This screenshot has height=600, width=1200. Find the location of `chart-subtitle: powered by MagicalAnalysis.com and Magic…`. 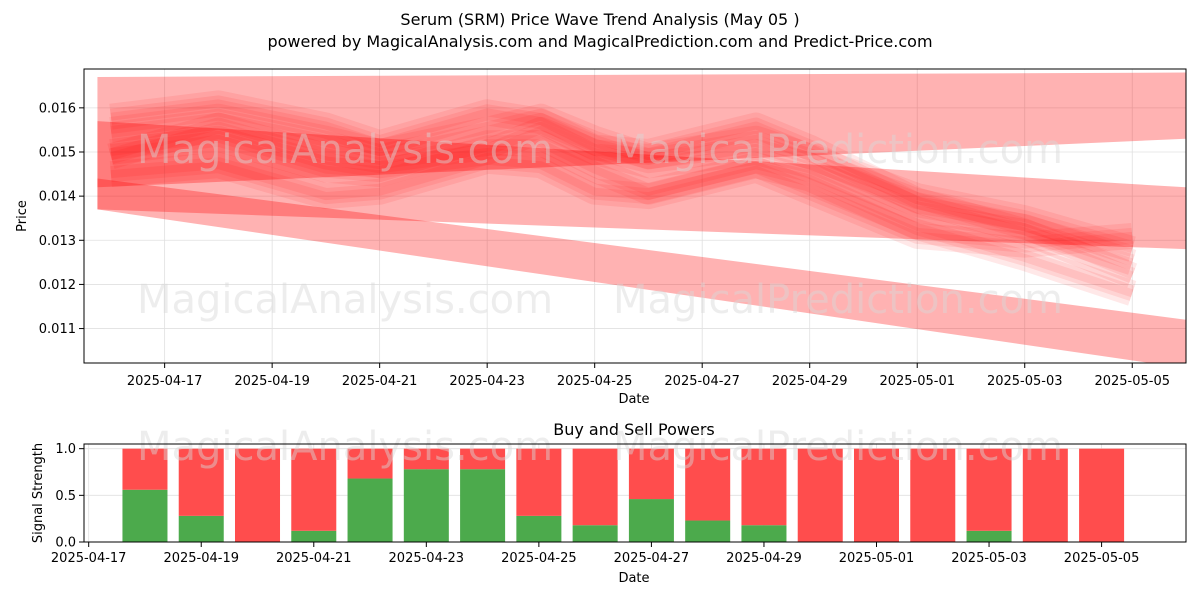

chart-subtitle: powered by MagicalAnalysis.com and Magic… is located at coordinates (599, 41).